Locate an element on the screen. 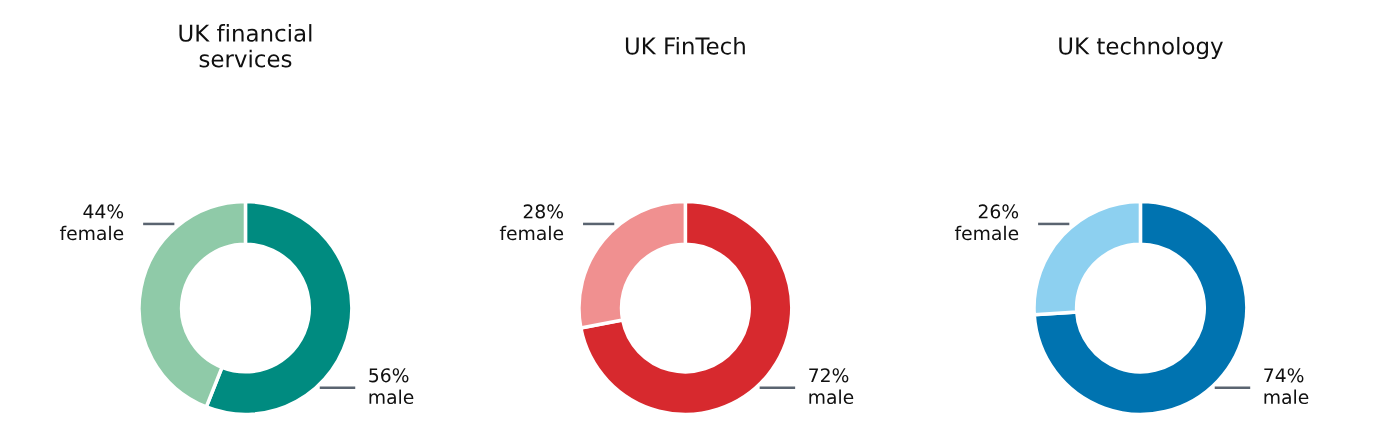  data-label: 56% is located at coordinates (389, 375).